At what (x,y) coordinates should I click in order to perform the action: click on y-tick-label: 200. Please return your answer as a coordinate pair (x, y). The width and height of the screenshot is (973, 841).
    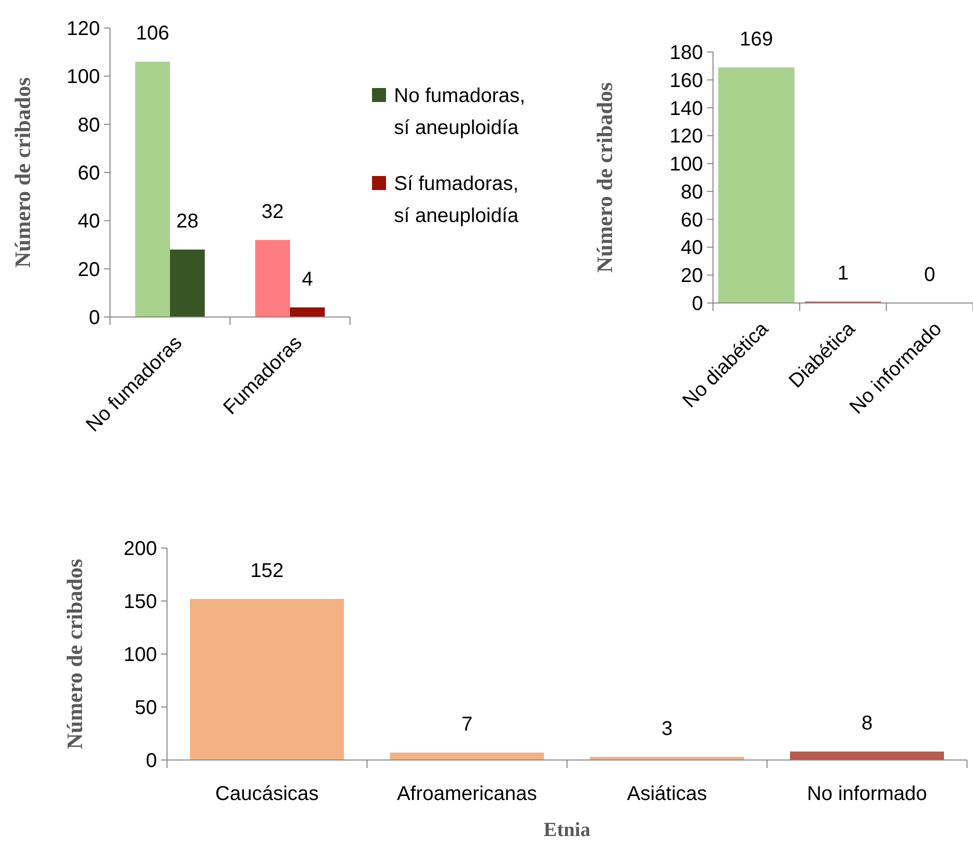
    Looking at the image, I should click on (140, 549).